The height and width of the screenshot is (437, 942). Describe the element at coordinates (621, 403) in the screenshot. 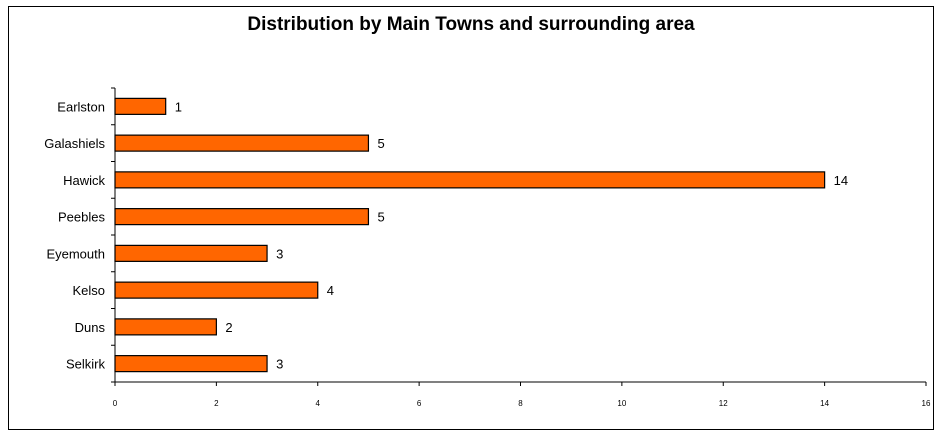

I see `x-tick-label: 10` at that location.